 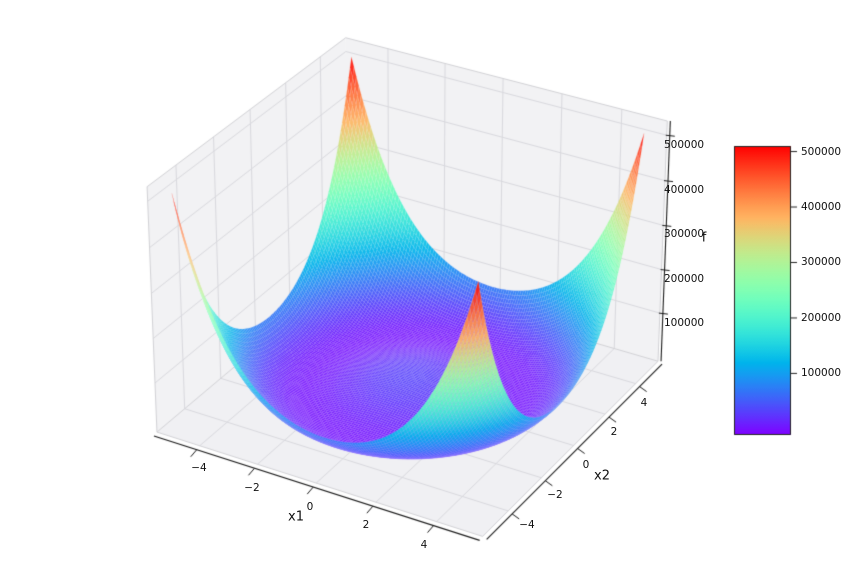 I want to click on x2-tick-label-1: −2, so click(x=555, y=495).